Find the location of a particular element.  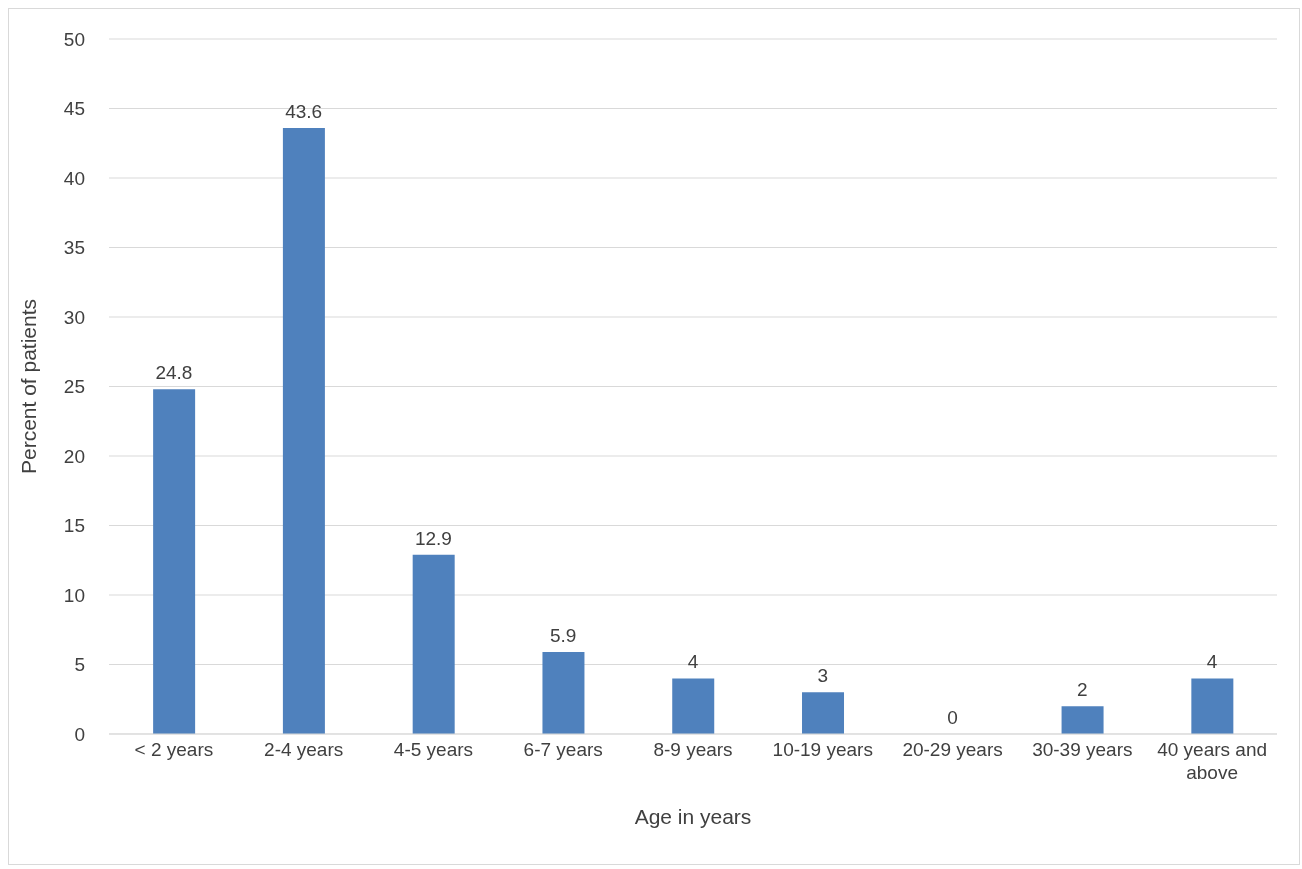

y-tick-label: 35 is located at coordinates (74, 248).